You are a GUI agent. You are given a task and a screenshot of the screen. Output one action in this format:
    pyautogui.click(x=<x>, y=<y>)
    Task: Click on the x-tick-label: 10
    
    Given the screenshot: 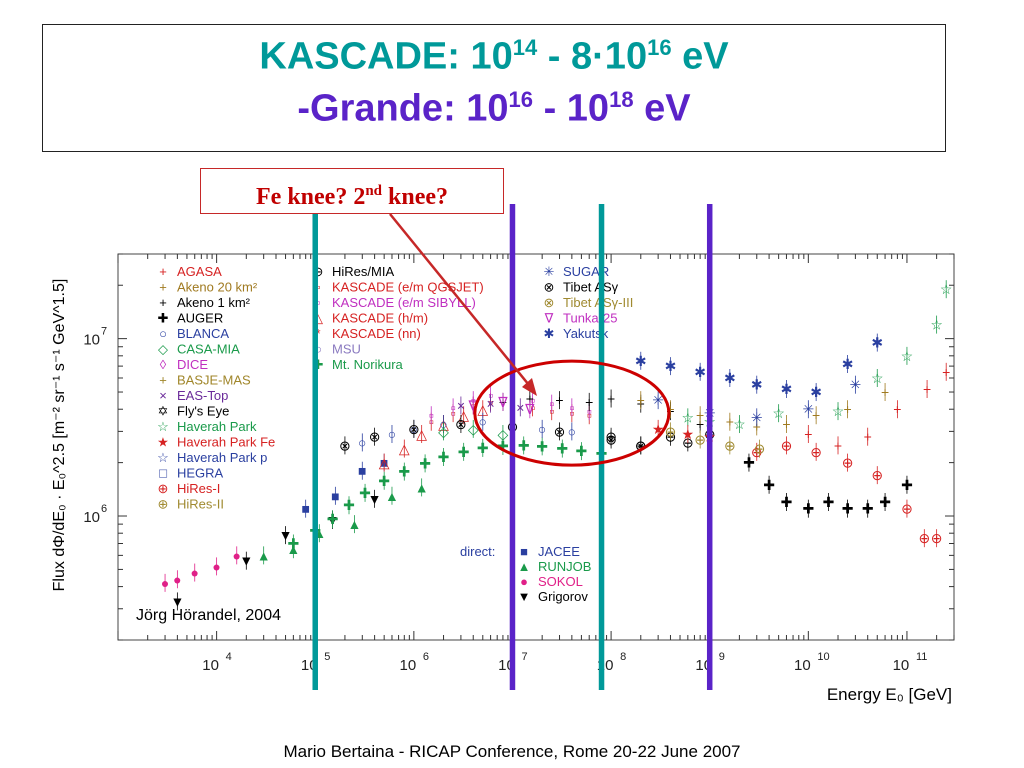 What is the action you would take?
    pyautogui.click(x=901, y=665)
    